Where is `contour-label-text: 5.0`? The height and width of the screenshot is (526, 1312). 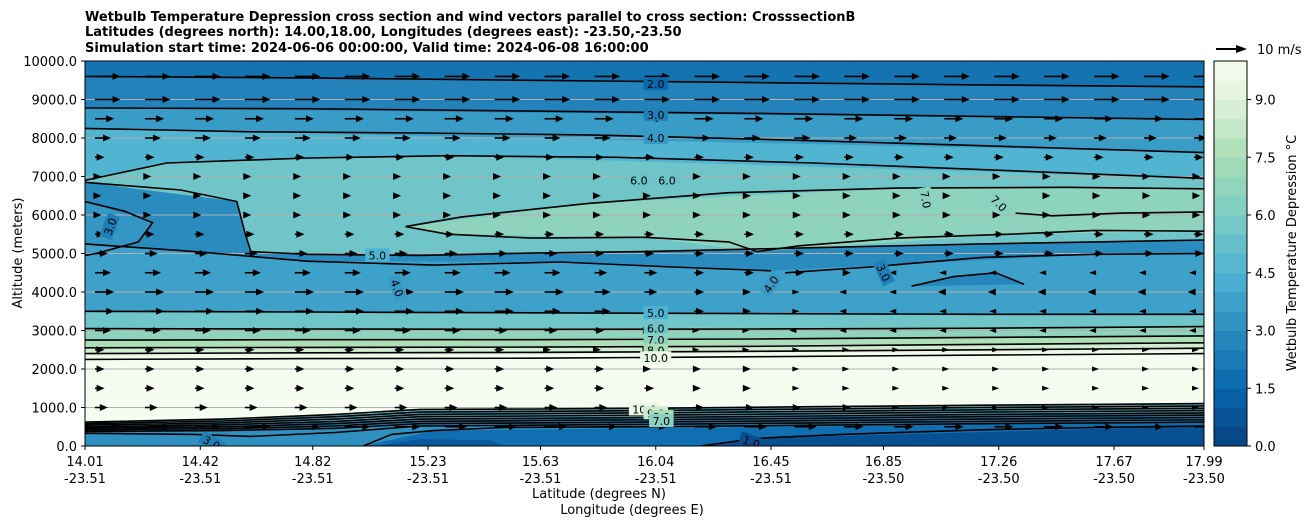
contour-label-text: 5.0 is located at coordinates (378, 255).